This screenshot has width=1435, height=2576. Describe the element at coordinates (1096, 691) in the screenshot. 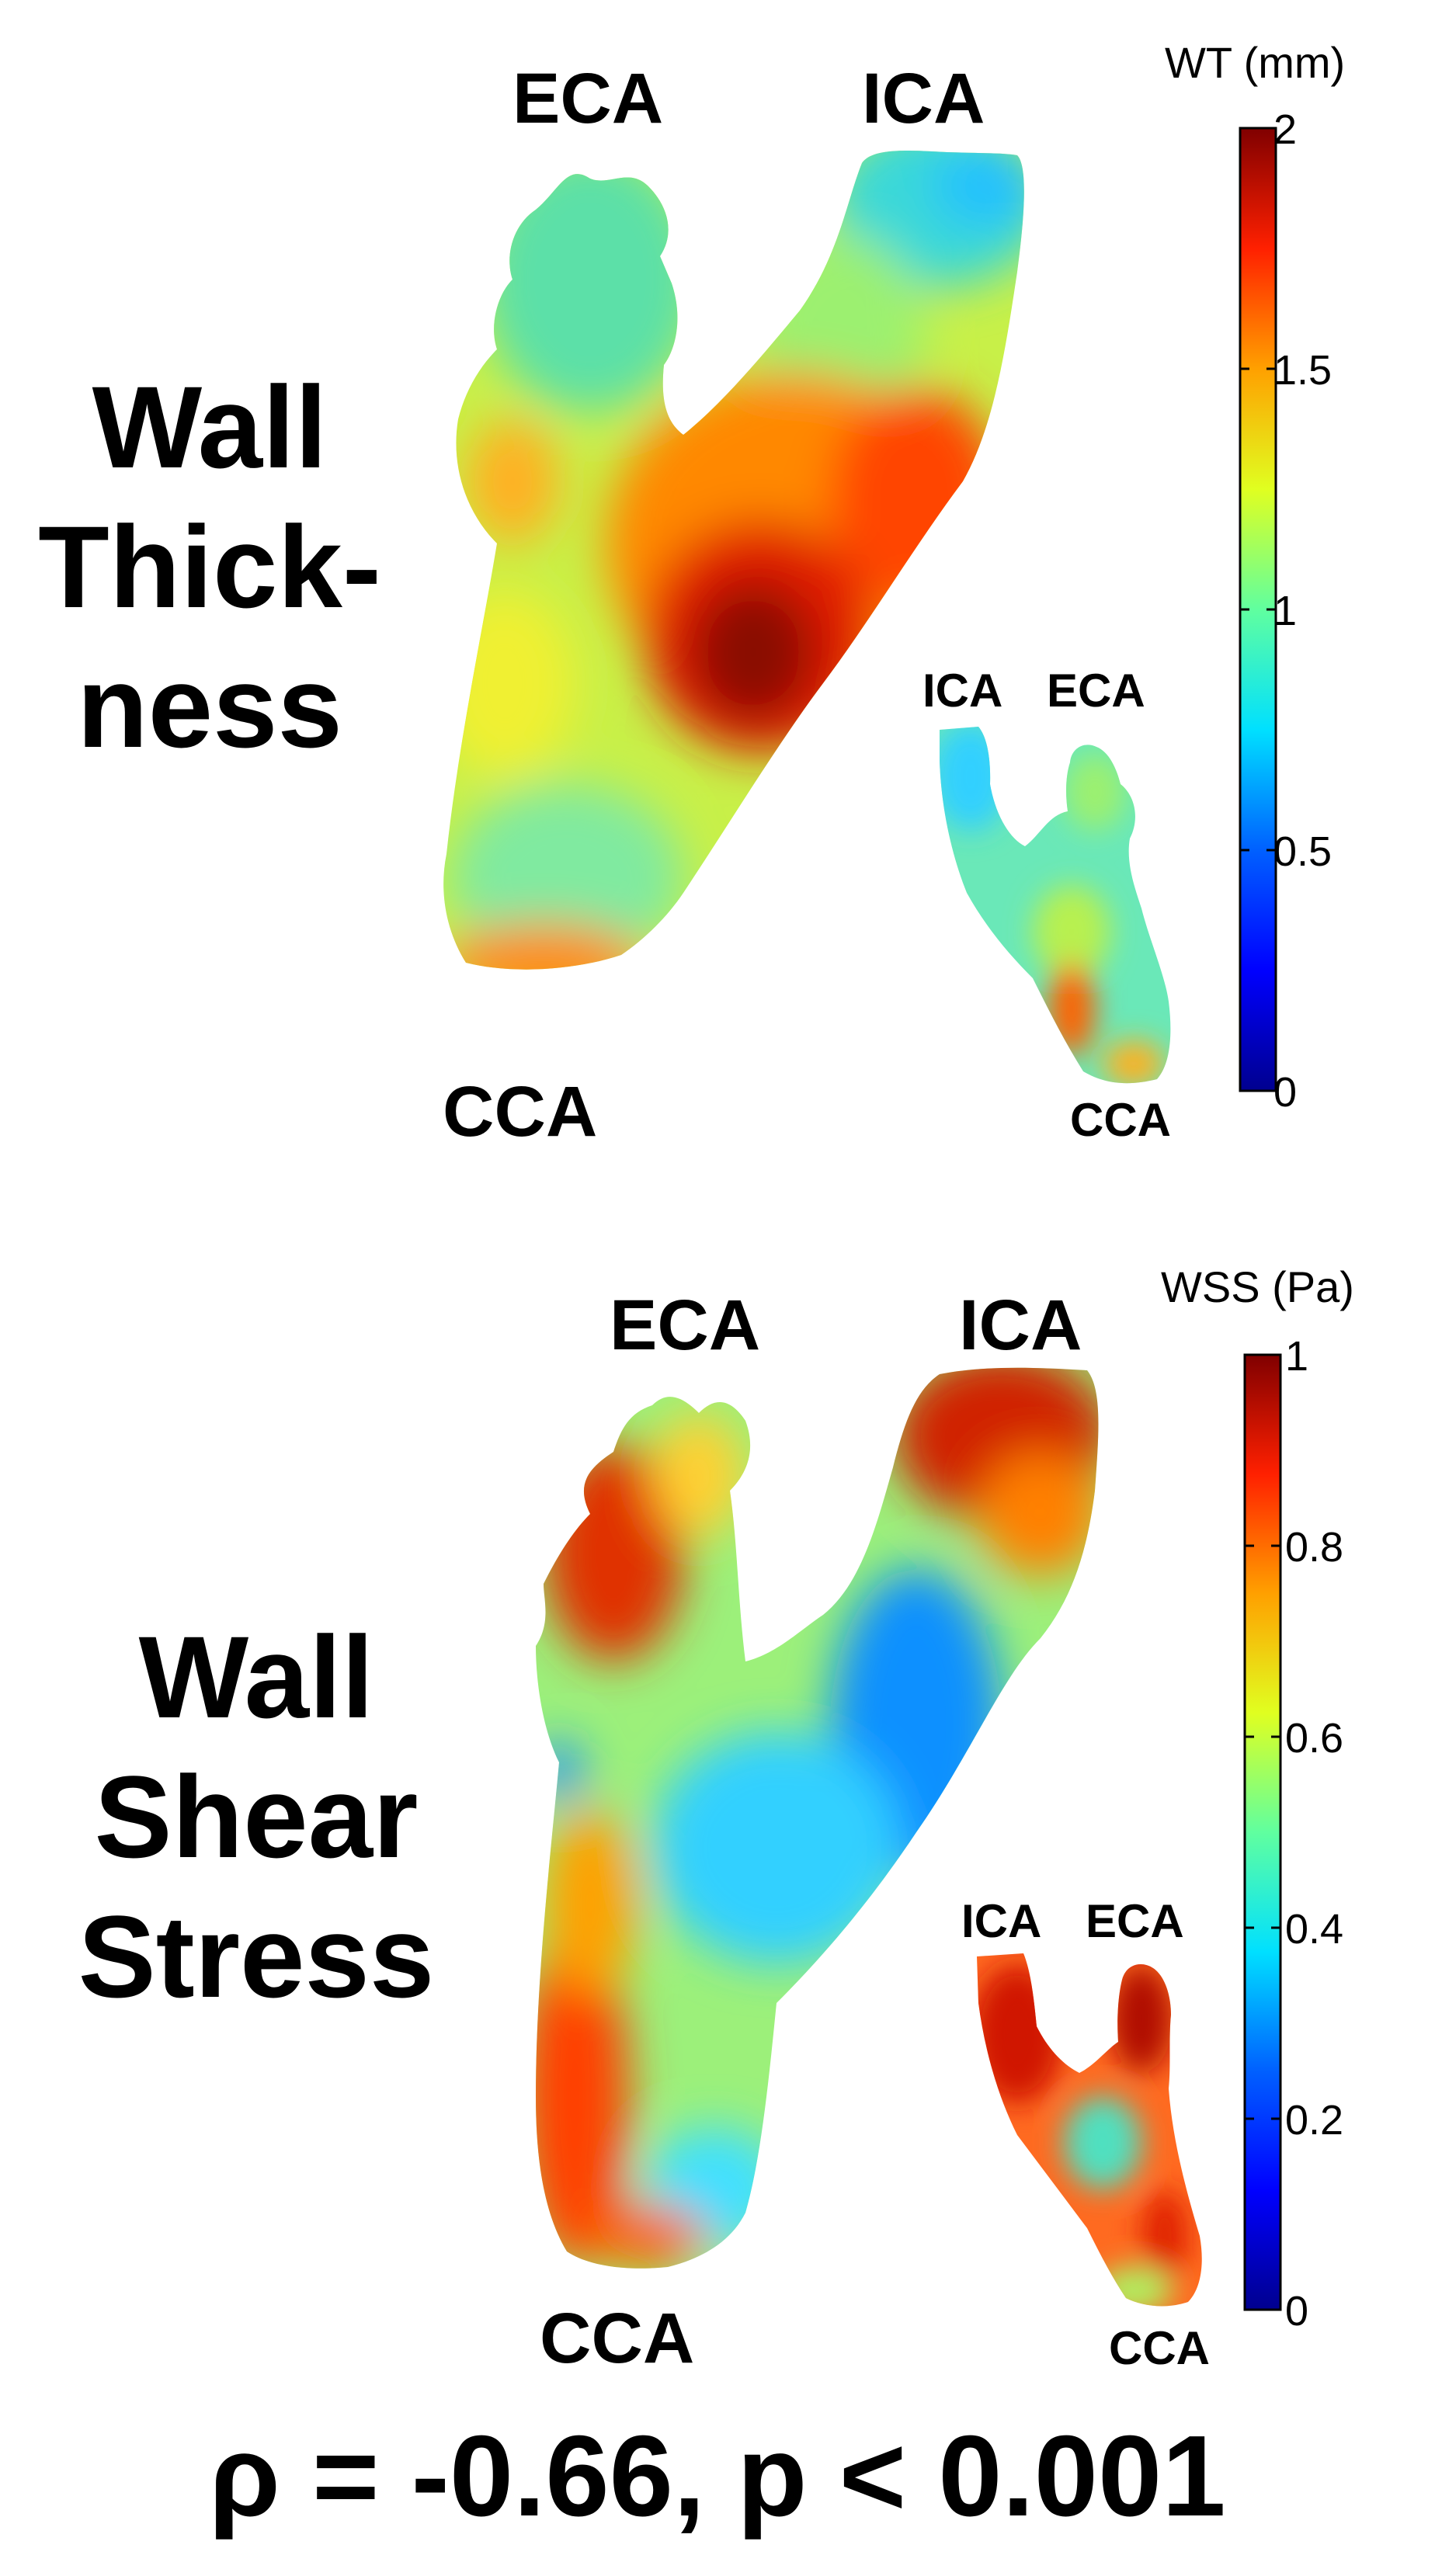

I see `wt-small-label-eca: ECA` at that location.